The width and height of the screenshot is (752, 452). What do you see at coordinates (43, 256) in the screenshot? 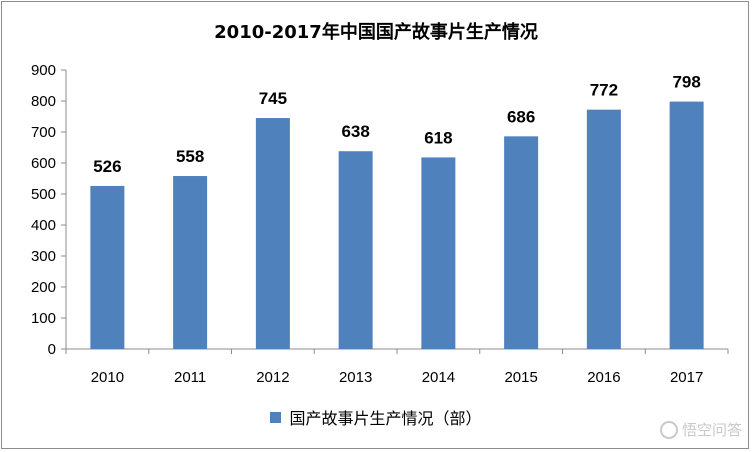
I see `y-tick-label: 300` at bounding box center [43, 256].